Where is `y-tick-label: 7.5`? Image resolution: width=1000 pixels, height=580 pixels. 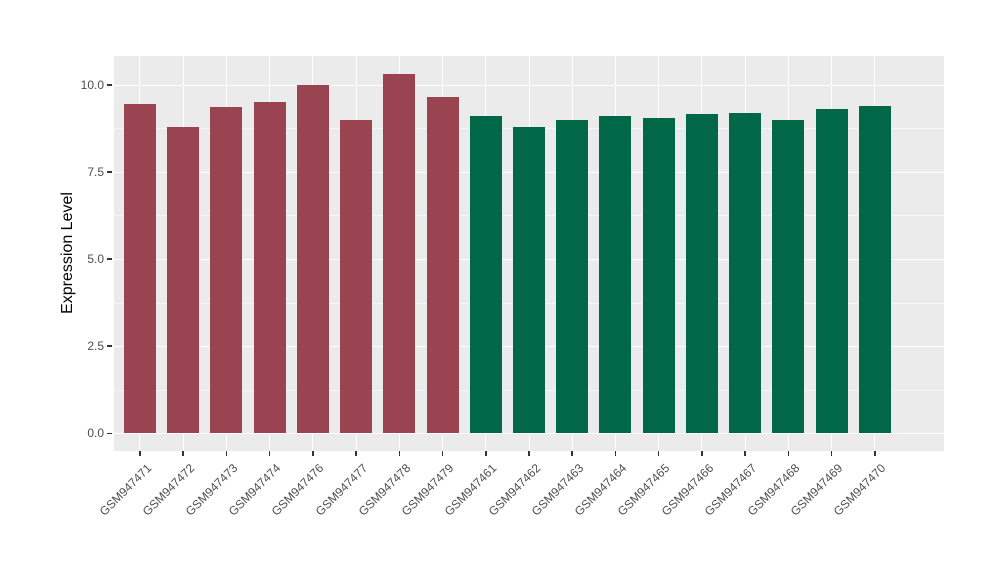
y-tick-label: 7.5 is located at coordinates (95, 171).